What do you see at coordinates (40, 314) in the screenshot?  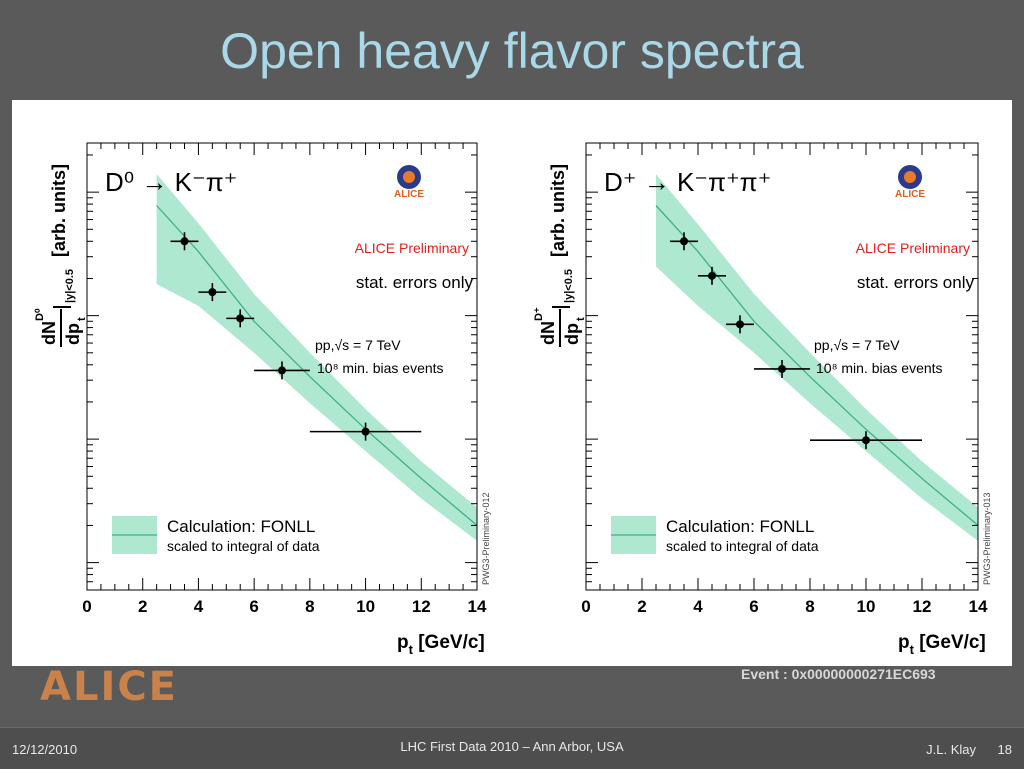 I see `y-label-num-sup: D⁰` at bounding box center [40, 314].